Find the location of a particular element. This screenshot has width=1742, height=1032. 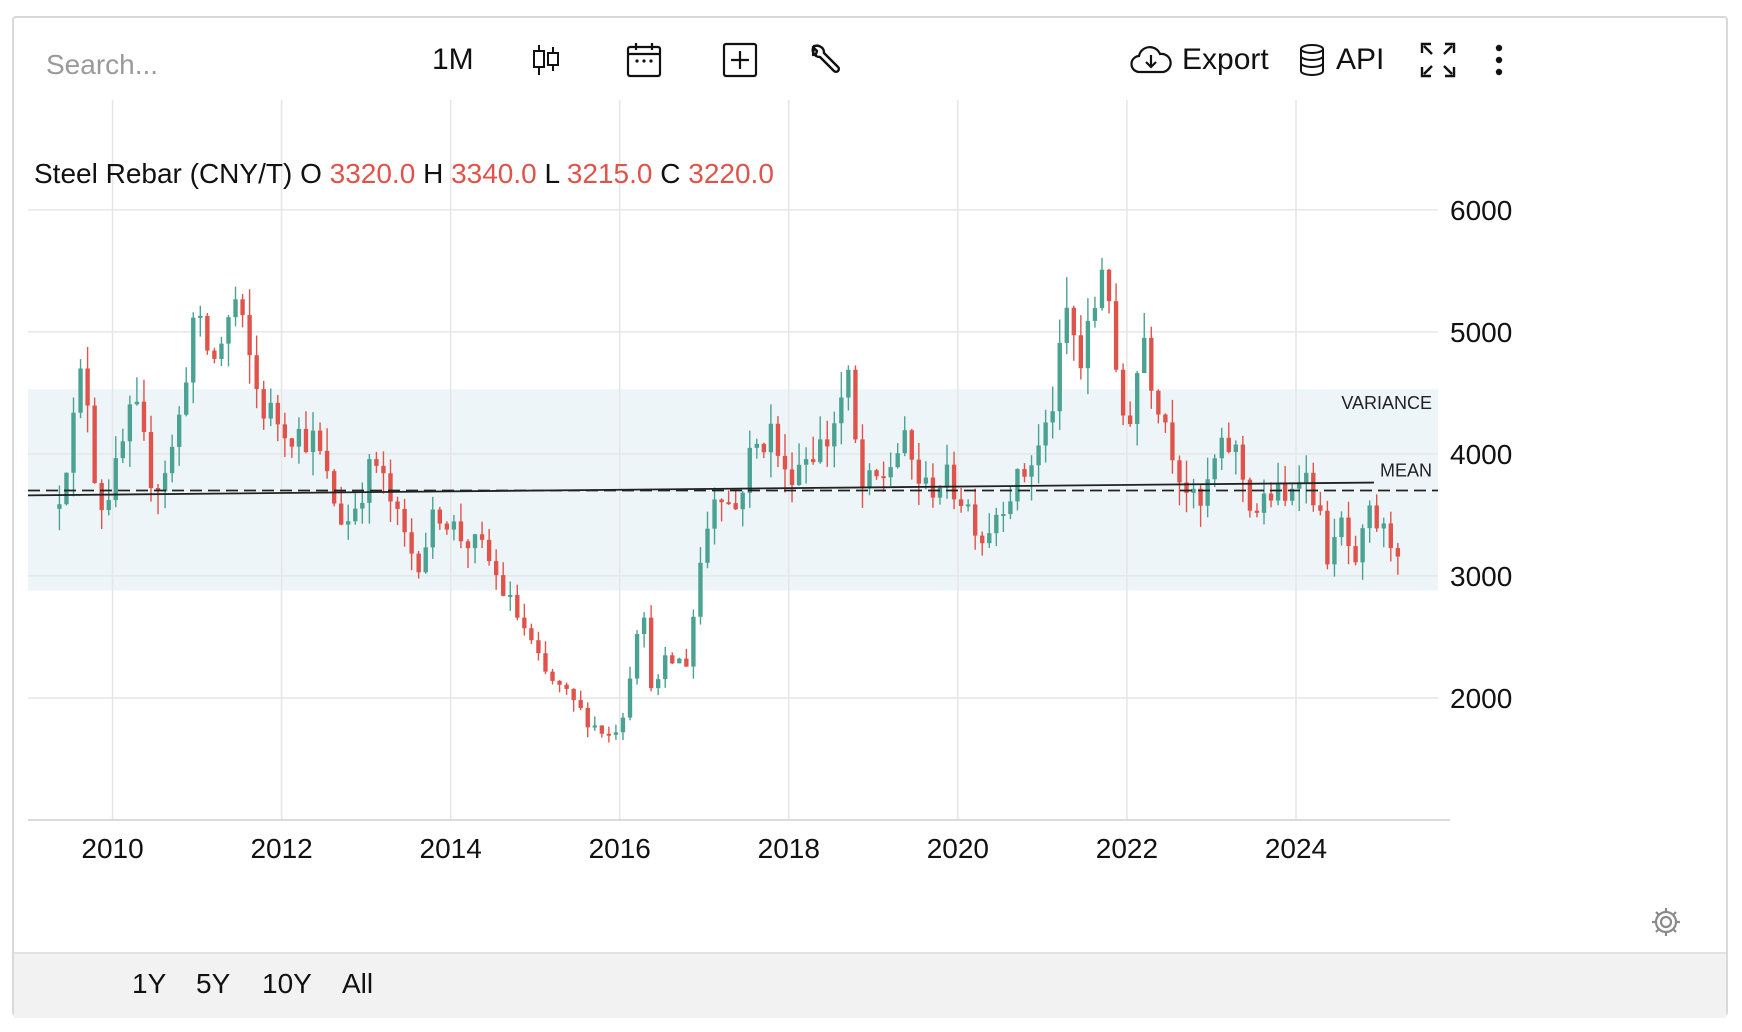

chart-type-button is located at coordinates (546, 60).